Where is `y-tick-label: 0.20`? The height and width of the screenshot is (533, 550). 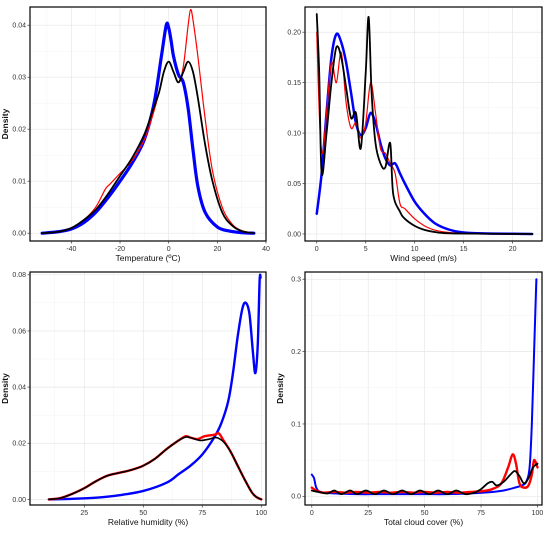 y-tick-label: 0.20 is located at coordinates (294, 33).